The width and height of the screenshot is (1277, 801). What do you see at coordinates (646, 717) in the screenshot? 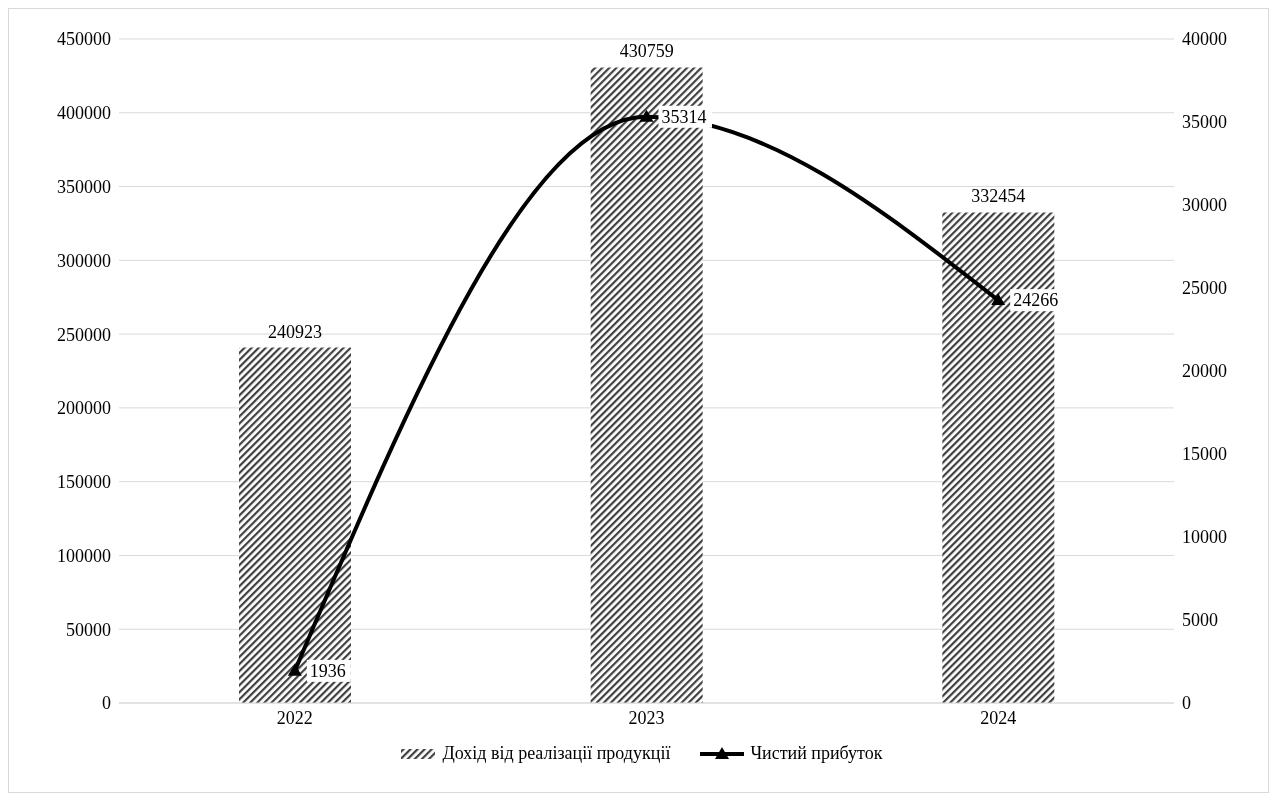
I see `x-tick-label: 2023` at bounding box center [646, 717].